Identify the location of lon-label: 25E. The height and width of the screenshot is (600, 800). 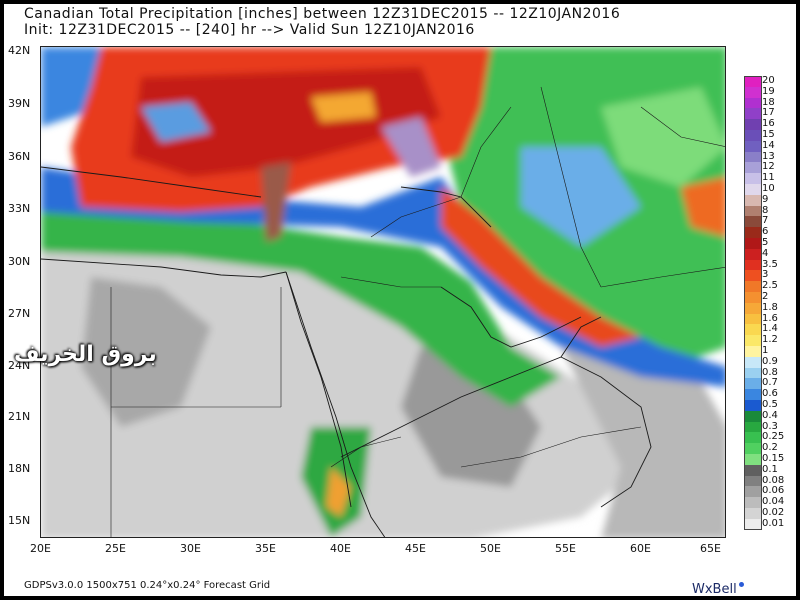
(115, 548).